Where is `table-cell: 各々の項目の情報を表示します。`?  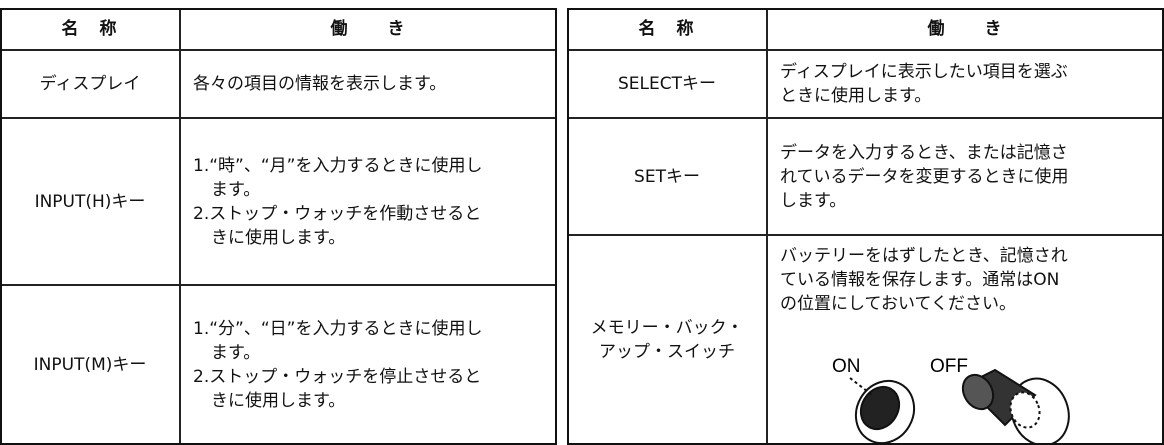
table-cell: 各々の項目の情報を表示します。 is located at coordinates (368, 84).